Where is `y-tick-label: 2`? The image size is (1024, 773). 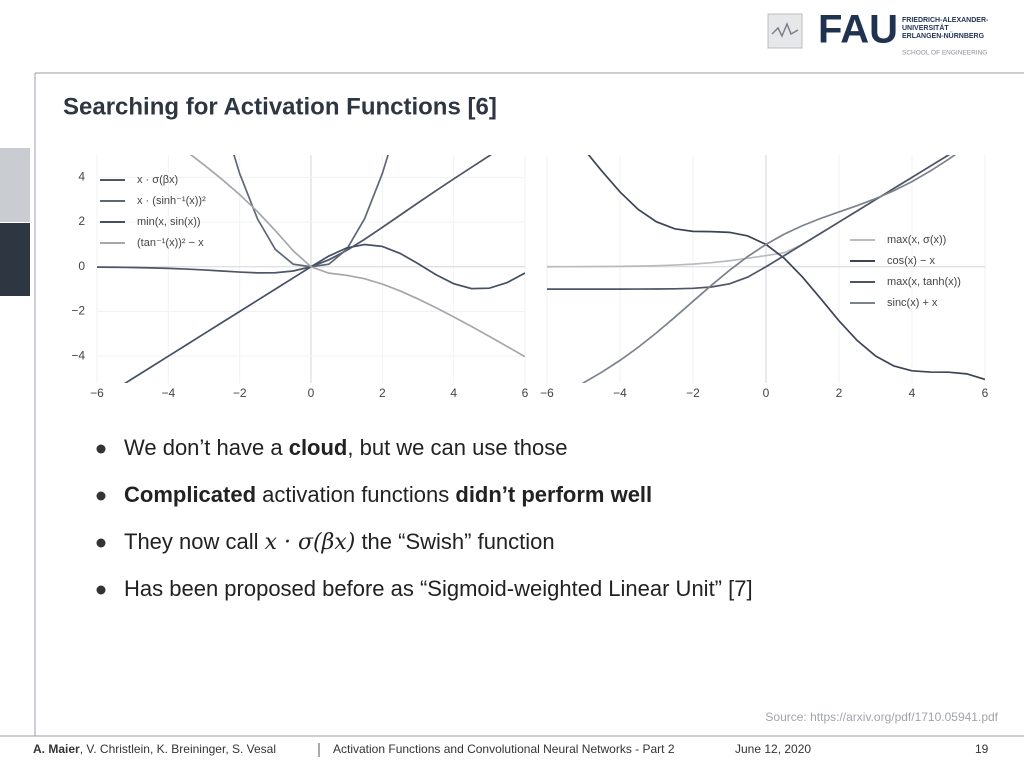
y-tick-label: 2 is located at coordinates (81, 221).